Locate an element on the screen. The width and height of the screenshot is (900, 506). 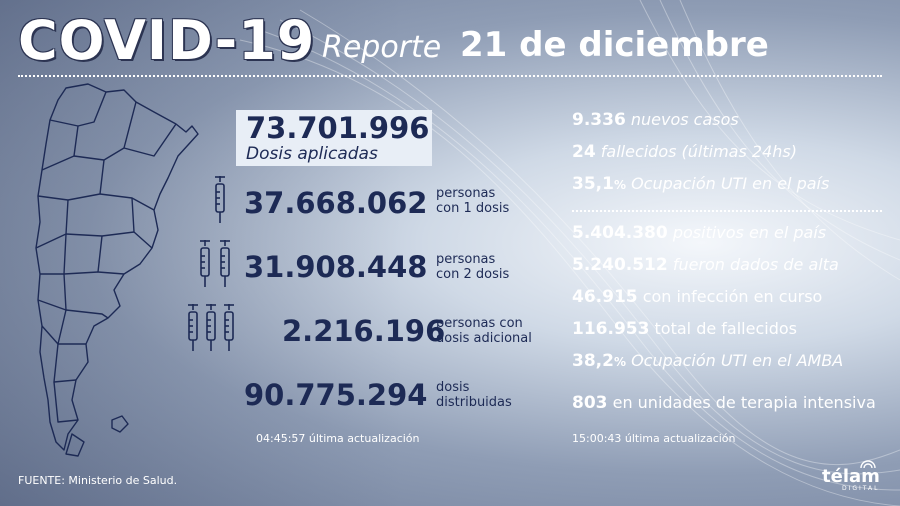
source-note: FUENTE: Ministerio de Salud. is located at coordinates (98, 480).